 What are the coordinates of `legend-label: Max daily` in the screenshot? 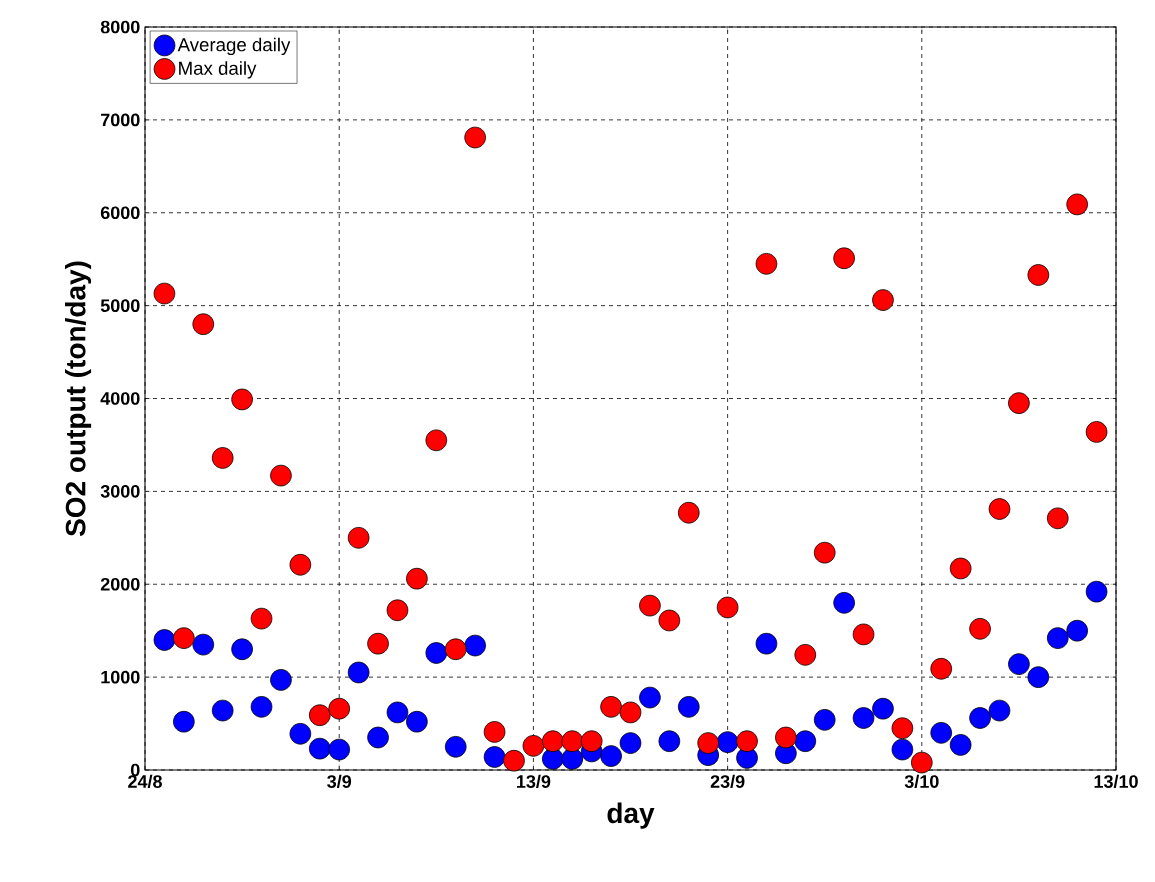 It's located at (218, 70).